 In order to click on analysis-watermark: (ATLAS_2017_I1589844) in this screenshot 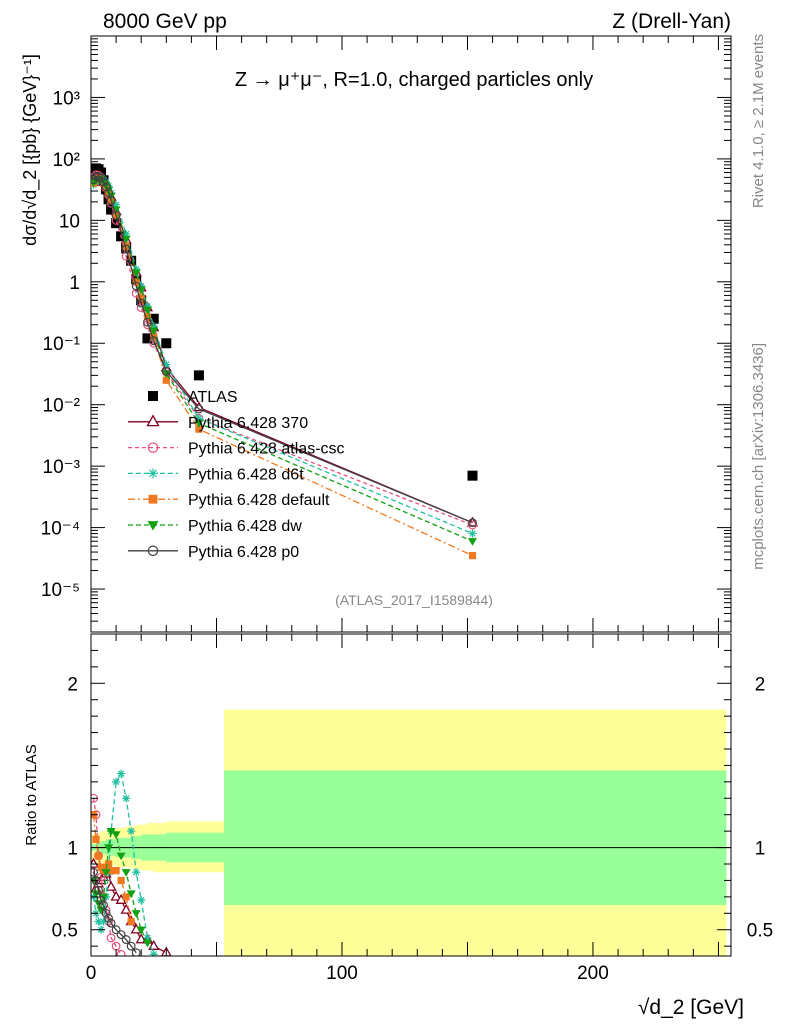, I will do `click(414, 600)`.